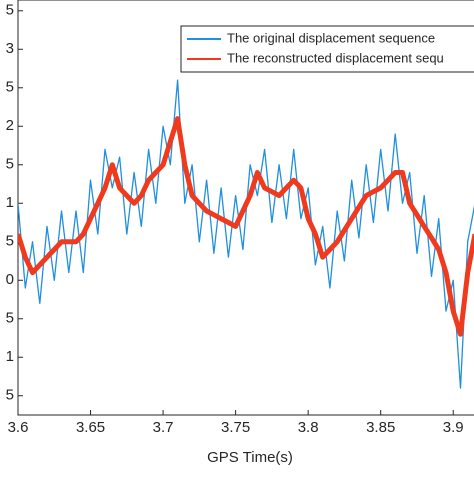 This screenshot has height=479, width=474. I want to click on x-tick-label: 3.6, so click(18, 427).